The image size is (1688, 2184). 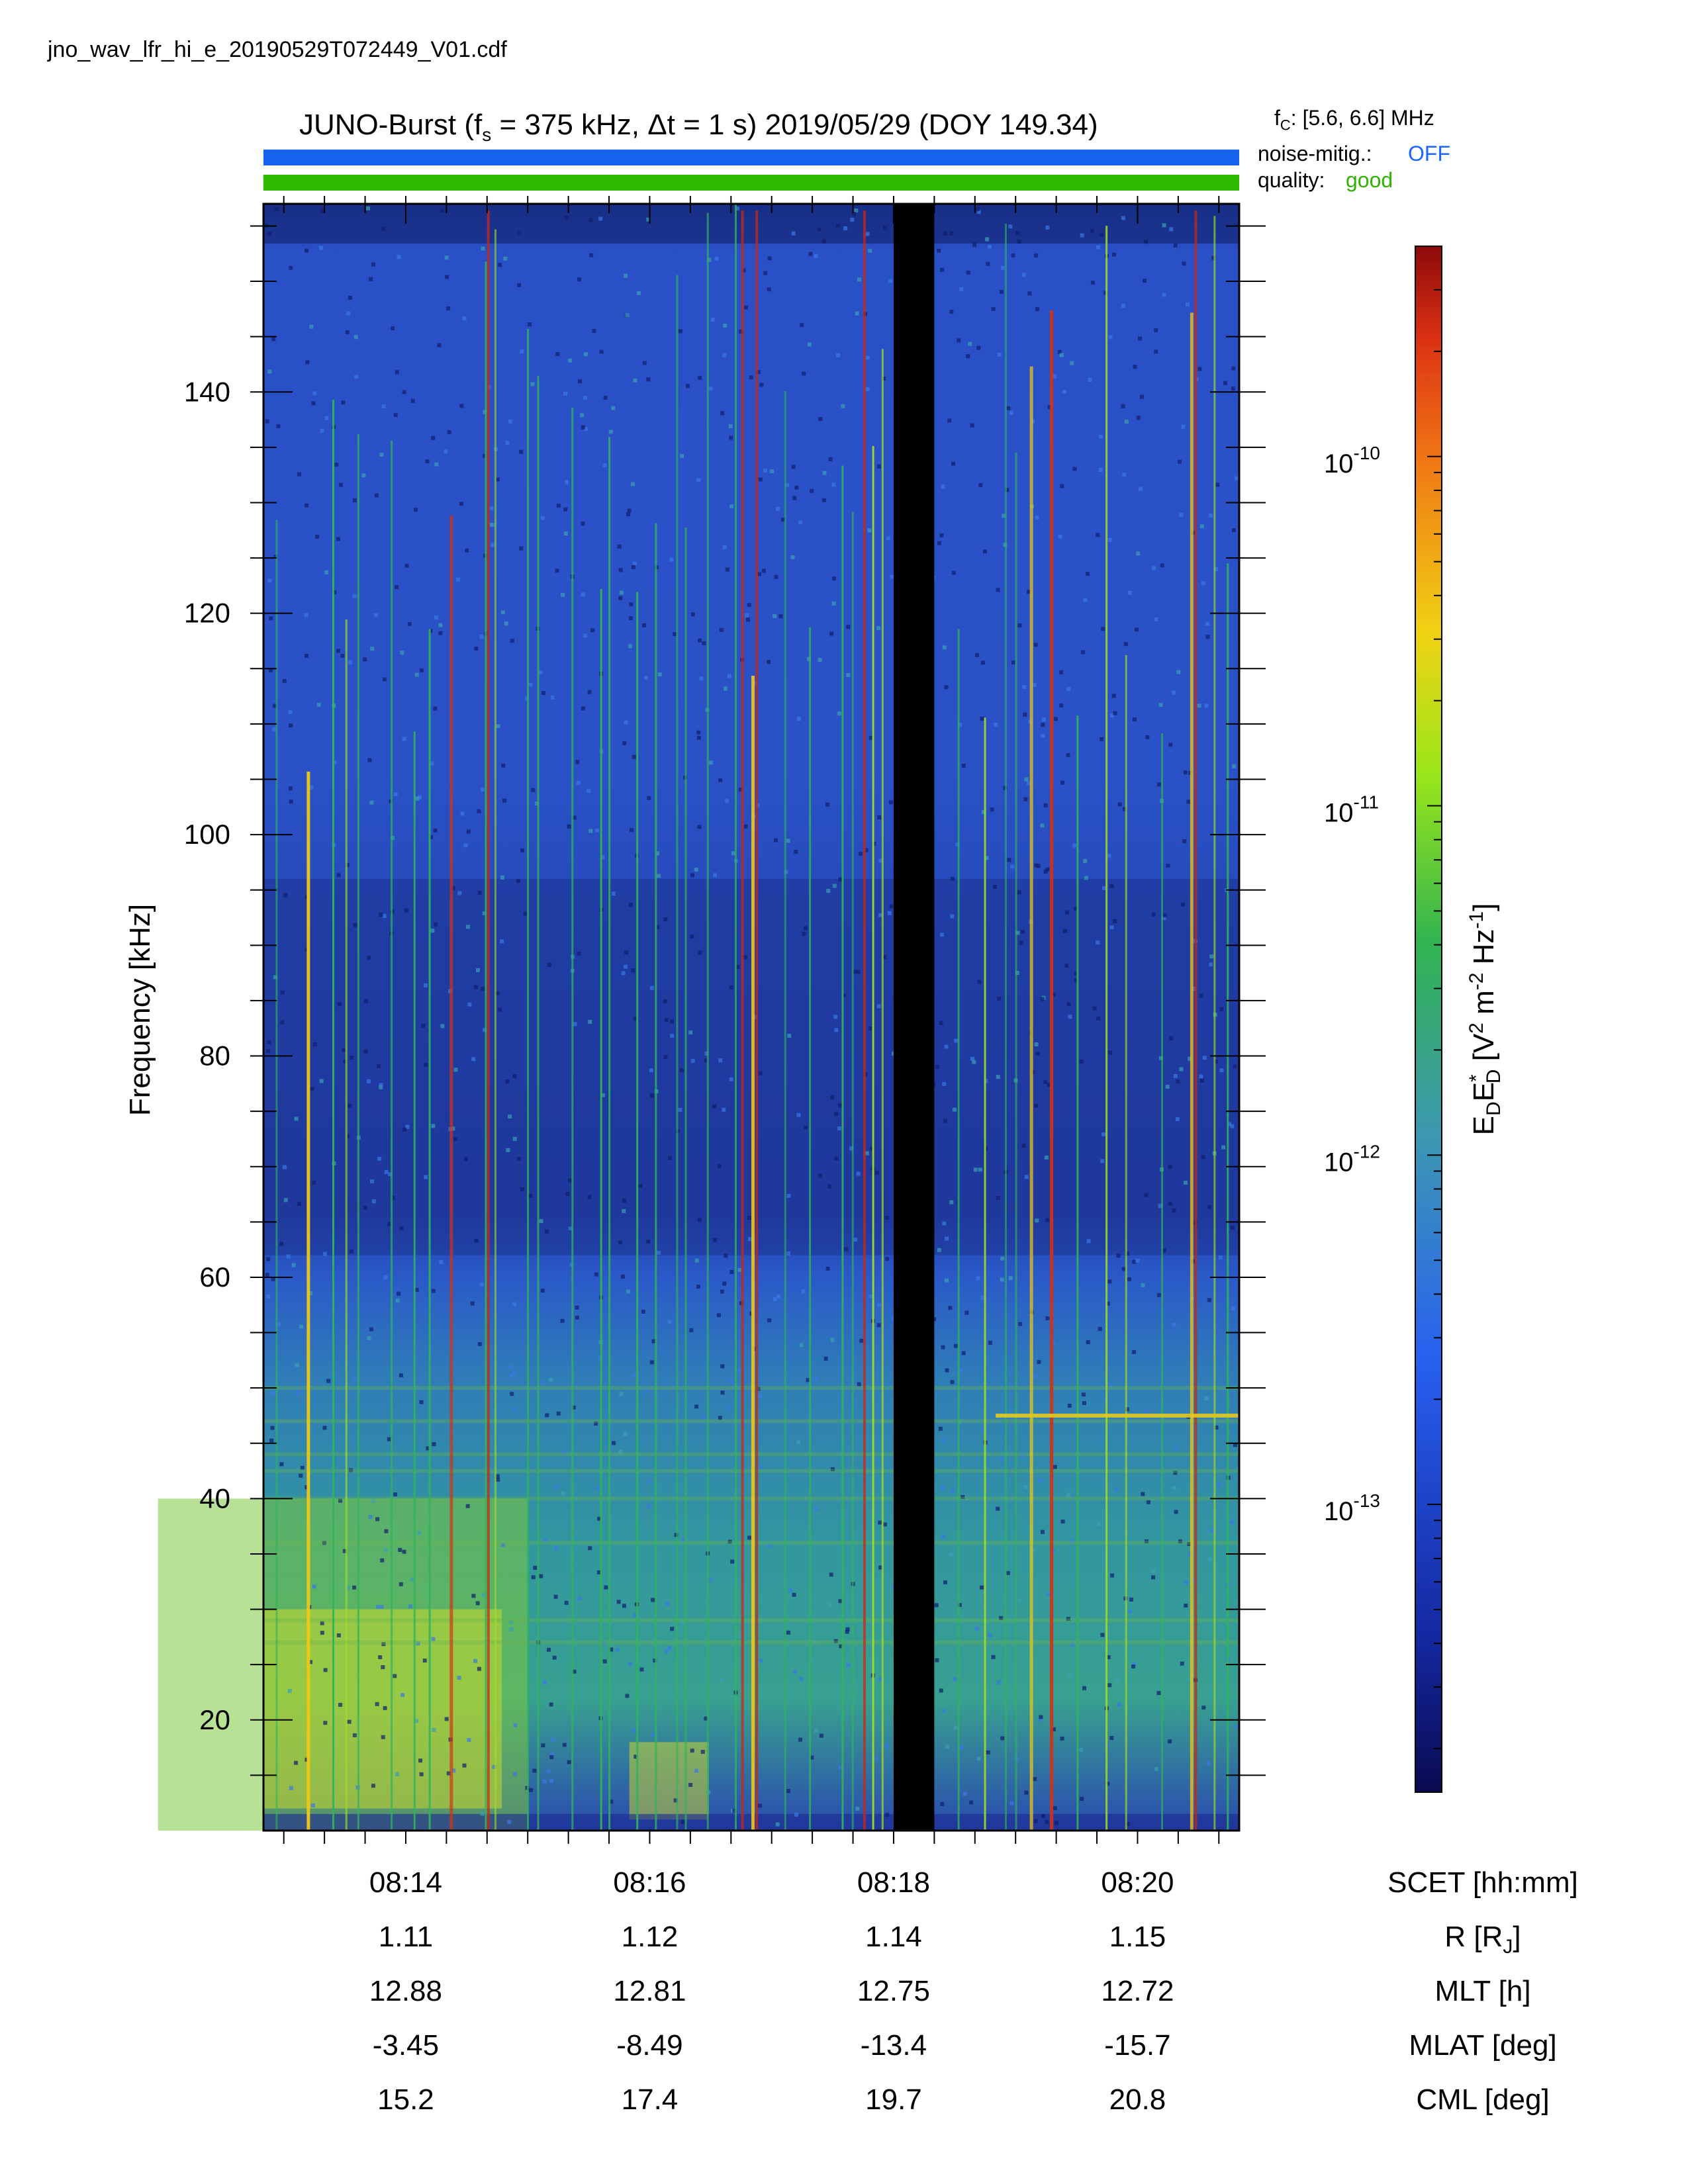 What do you see at coordinates (1137, 1937) in the screenshot?
I see `ephemeris-value: 1.15` at bounding box center [1137, 1937].